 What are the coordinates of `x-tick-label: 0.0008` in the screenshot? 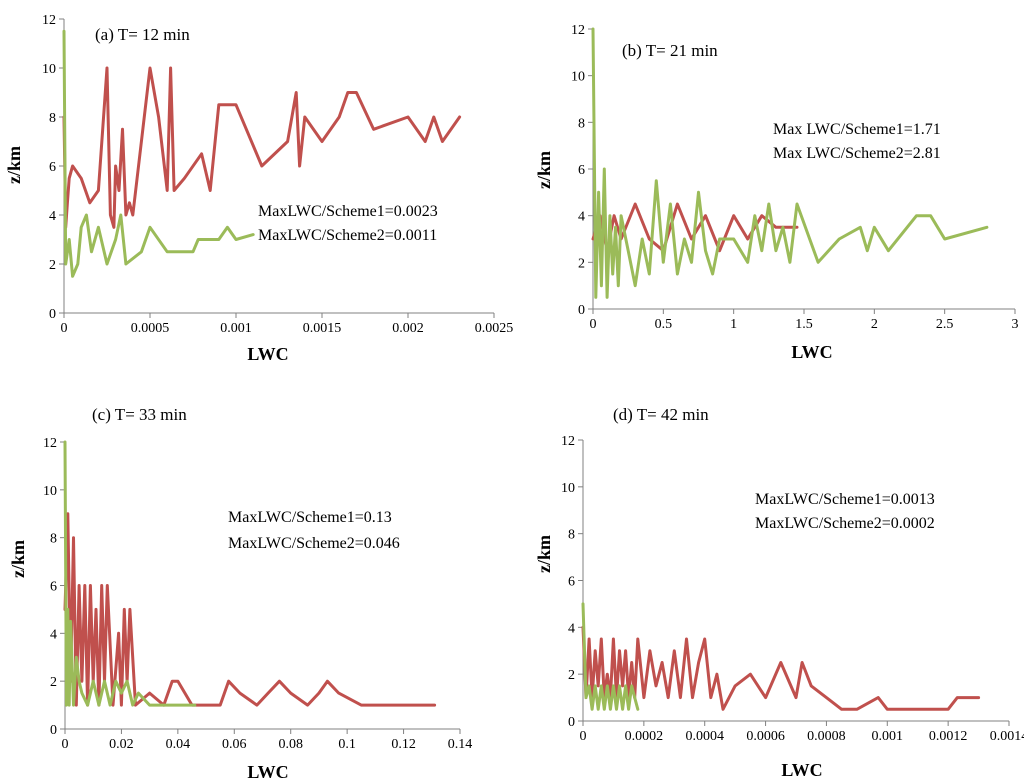 It's located at (826, 736).